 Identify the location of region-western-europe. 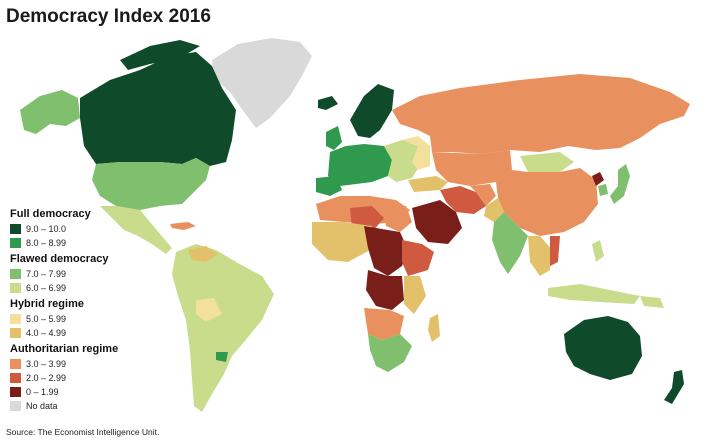
(360, 165).